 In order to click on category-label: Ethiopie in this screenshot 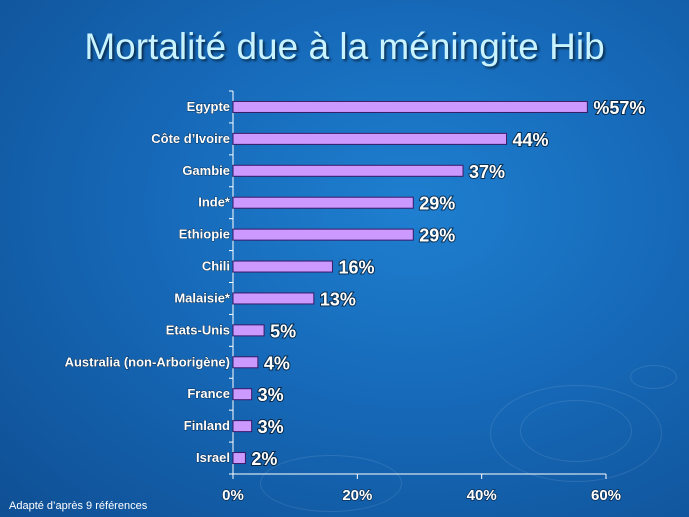, I will do `click(204, 234)`.